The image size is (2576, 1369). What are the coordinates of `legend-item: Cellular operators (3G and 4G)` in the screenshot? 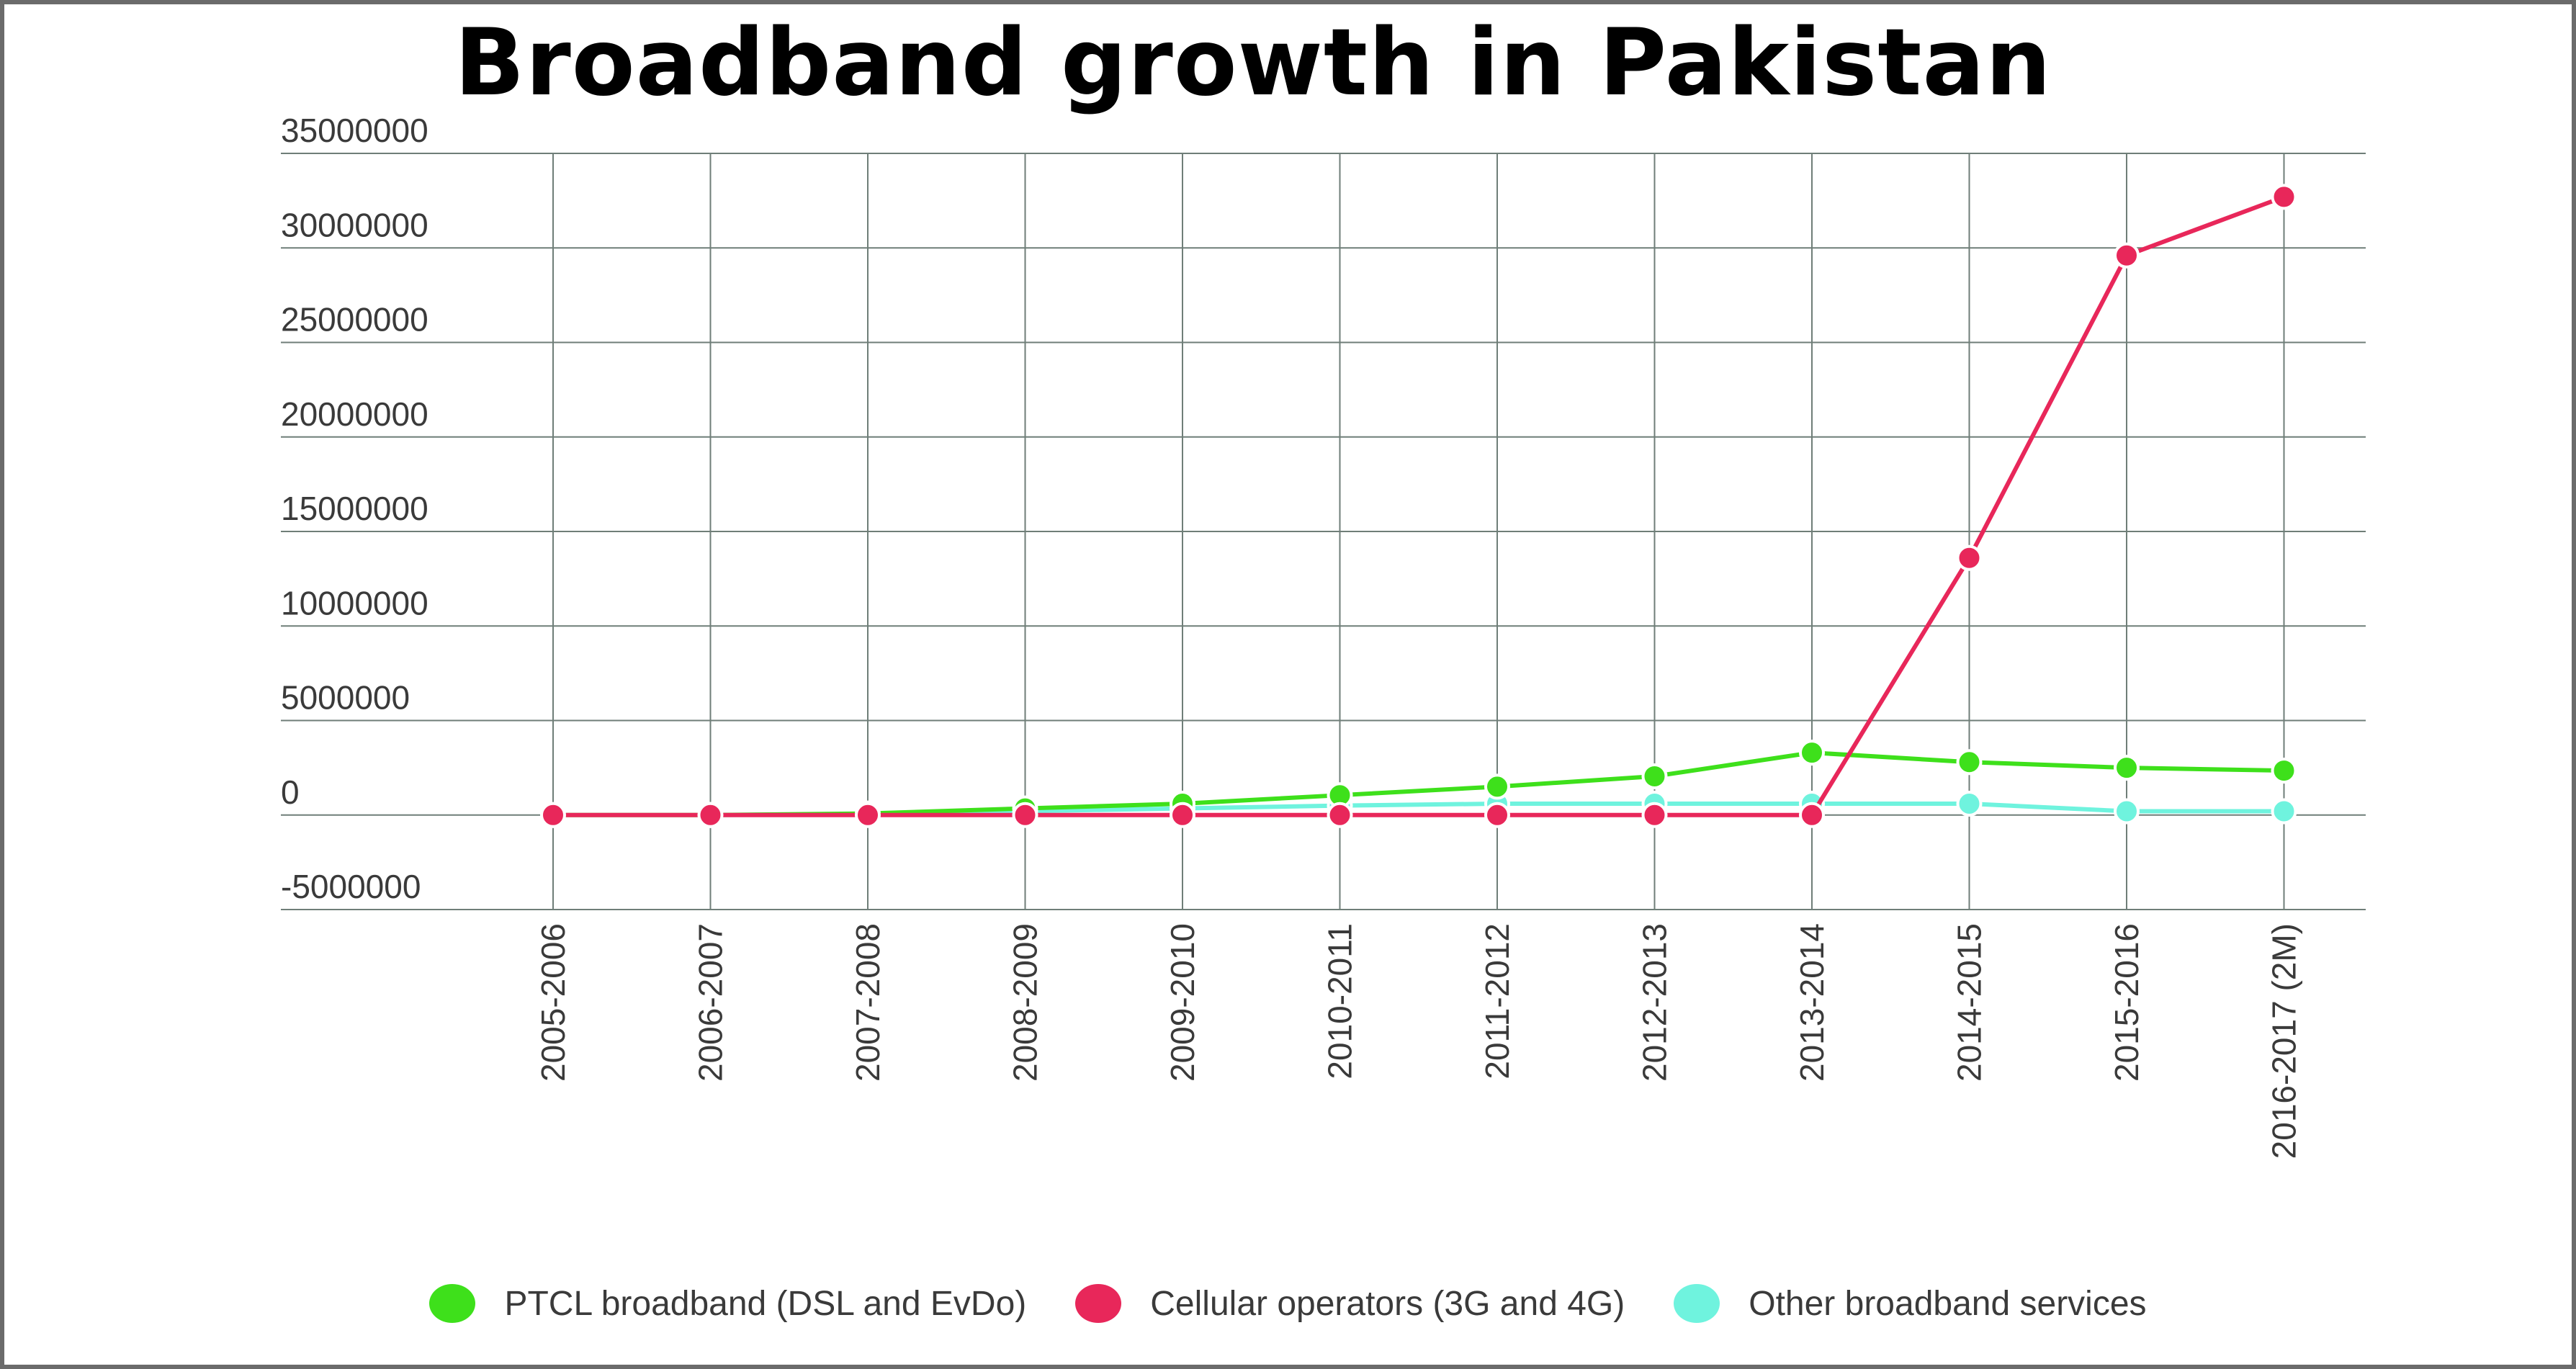 It's located at (1350, 1304).